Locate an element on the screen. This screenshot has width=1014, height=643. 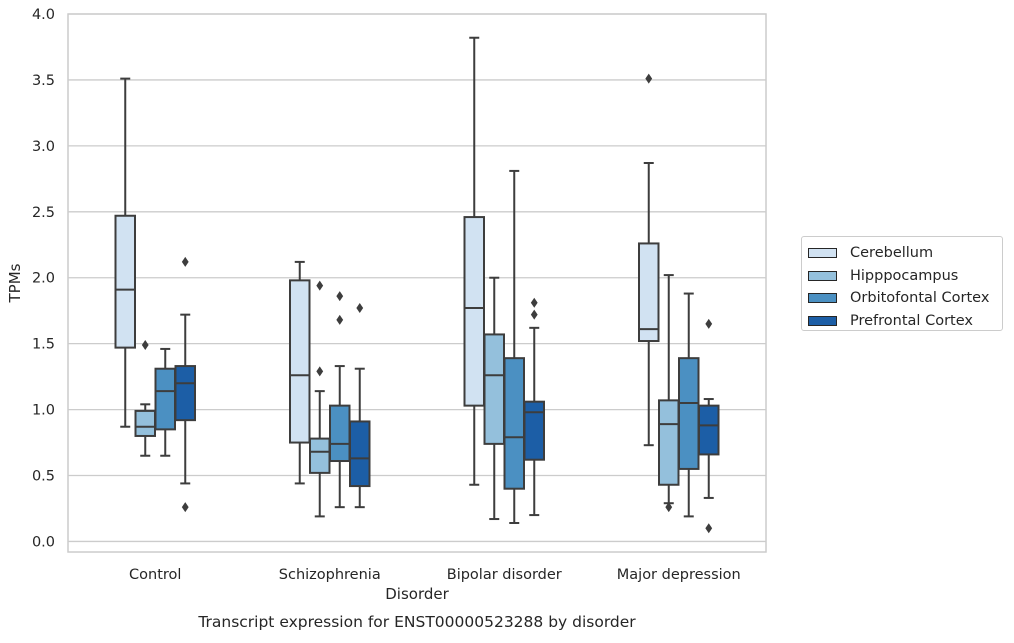
legend-swatch-prefrontal is located at coordinates (822, 320).